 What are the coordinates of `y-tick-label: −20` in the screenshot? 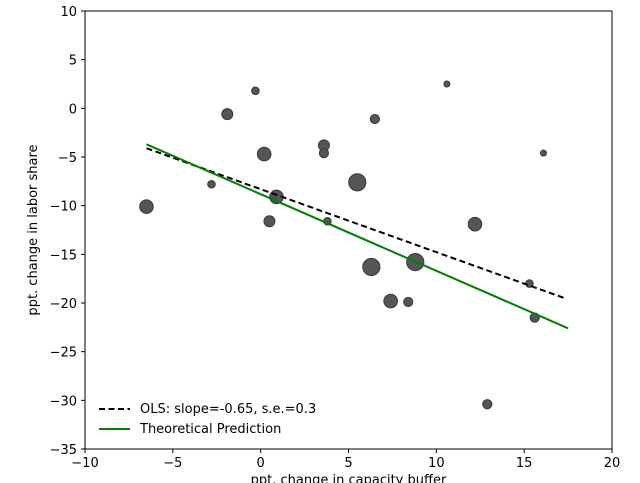 It's located at (63, 304).